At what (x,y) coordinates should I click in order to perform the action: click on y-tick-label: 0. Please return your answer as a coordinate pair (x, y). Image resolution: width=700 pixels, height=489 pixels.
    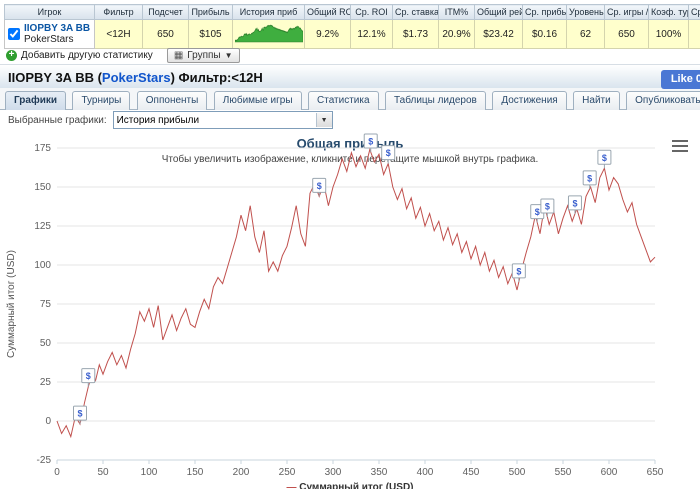
    Looking at the image, I should click on (48, 421).